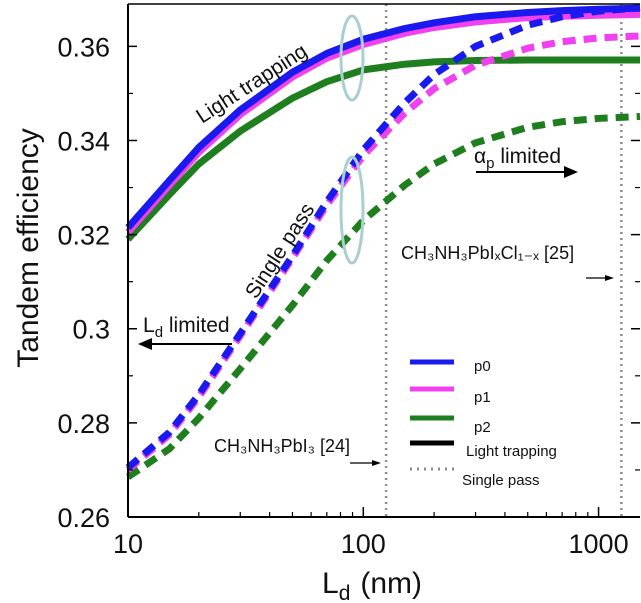 This screenshot has width=641, height=603. Describe the element at coordinates (501, 480) in the screenshot. I see `legend-label-single-pass: Single pass` at that location.